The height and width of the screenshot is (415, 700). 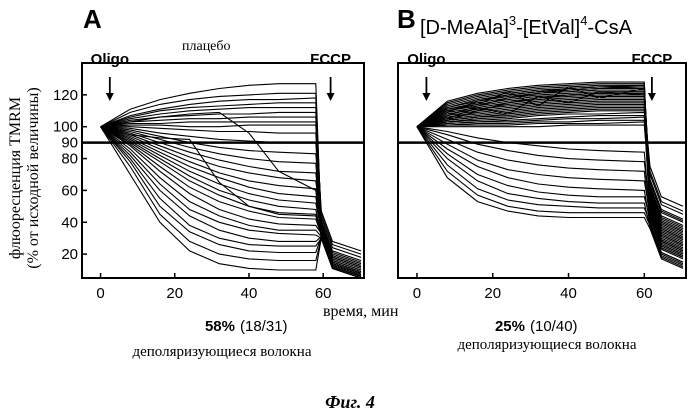 I want to click on panel-b-result-caption: деполяризующиеся волокна, so click(x=546, y=345).